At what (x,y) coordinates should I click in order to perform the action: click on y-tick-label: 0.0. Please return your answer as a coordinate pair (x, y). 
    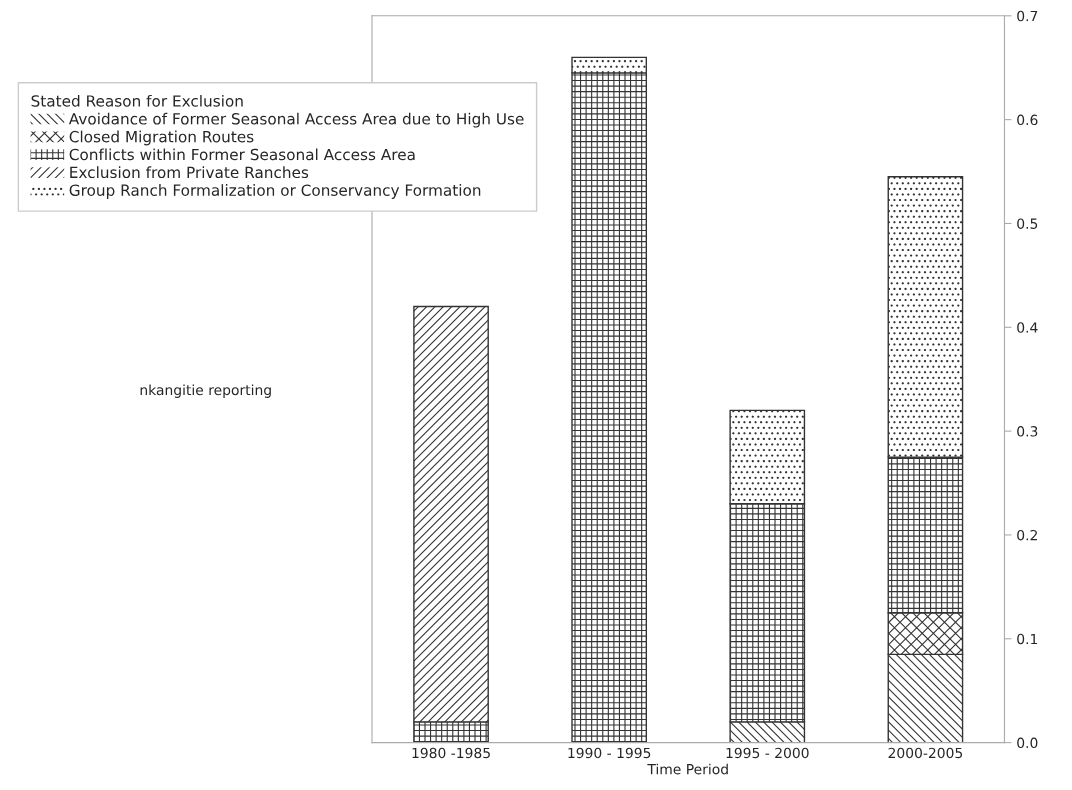
    Looking at the image, I should click on (1027, 743).